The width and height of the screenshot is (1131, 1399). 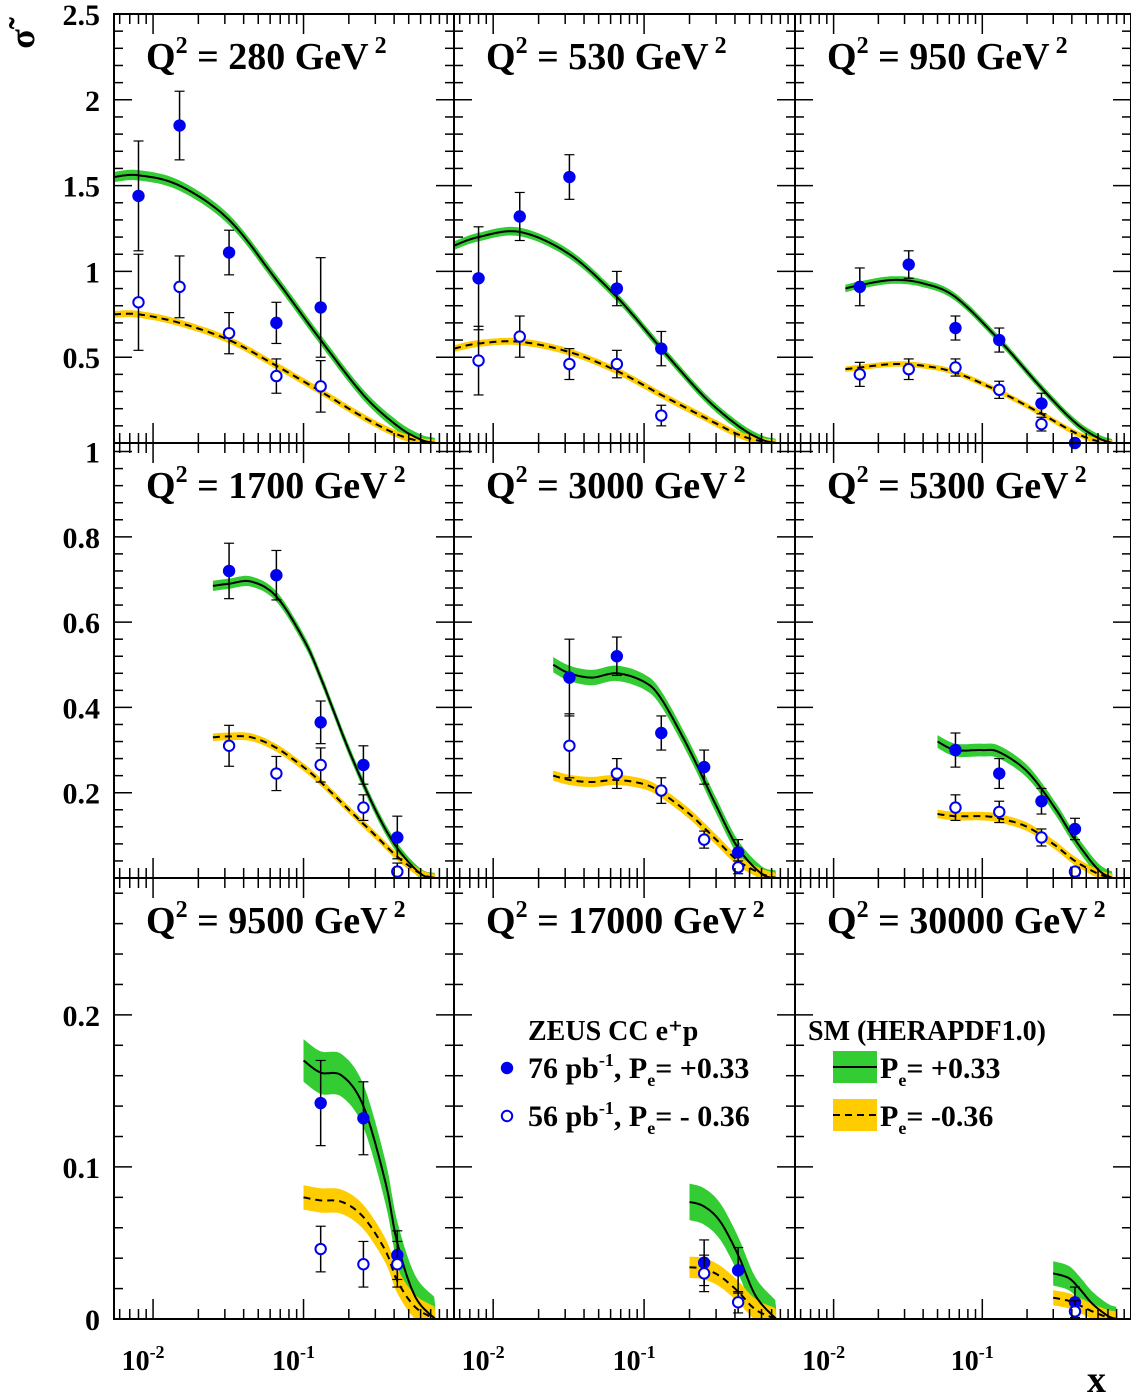 I want to click on theory-curve-9500-curve_pos, so click(x=369, y=1189).